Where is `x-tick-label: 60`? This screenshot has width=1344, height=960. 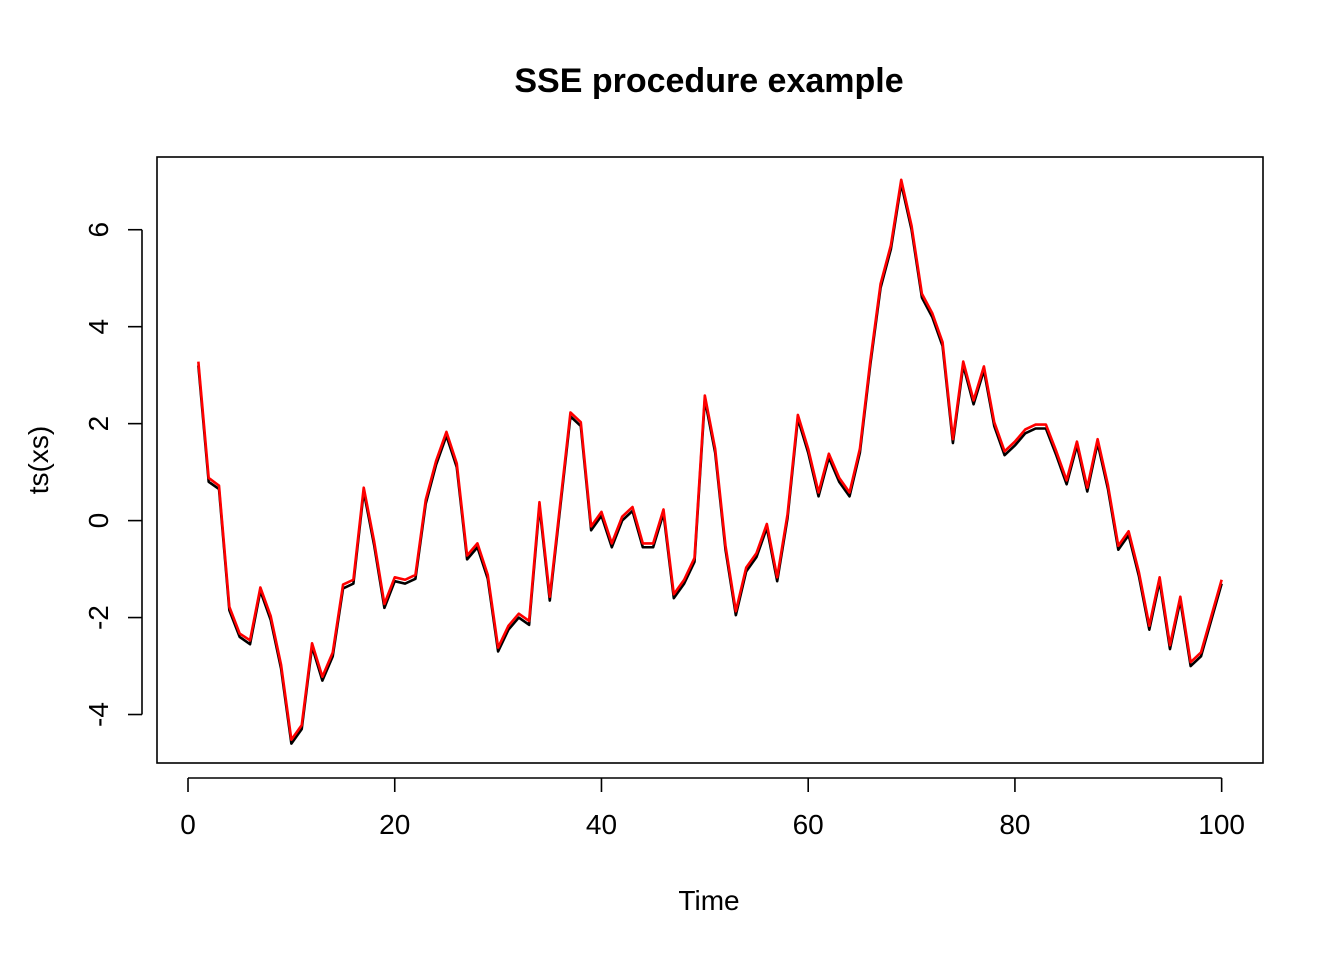
x-tick-label: 60 is located at coordinates (808, 824).